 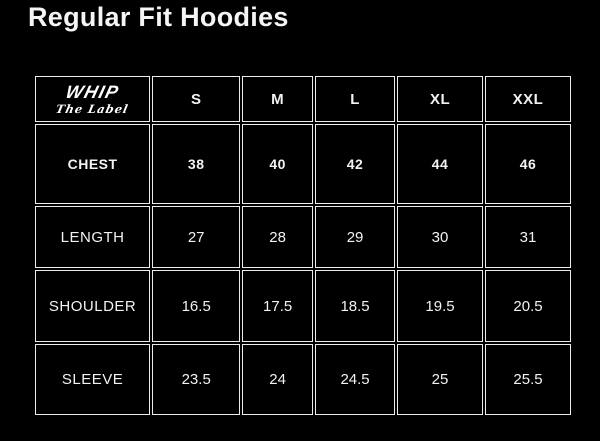 I want to click on sleeve-value-xl: 25, so click(x=440, y=379).